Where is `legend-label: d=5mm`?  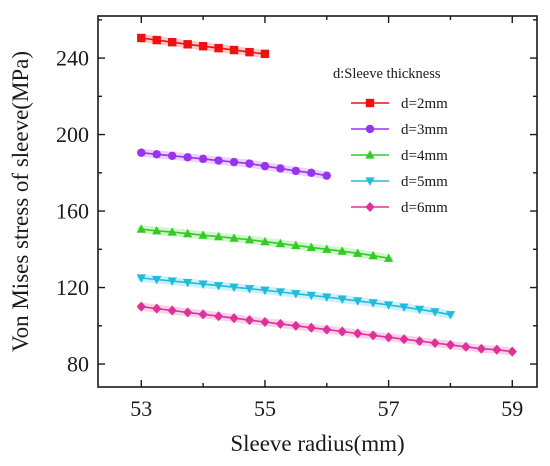
legend-label: d=5mm is located at coordinates (424, 182).